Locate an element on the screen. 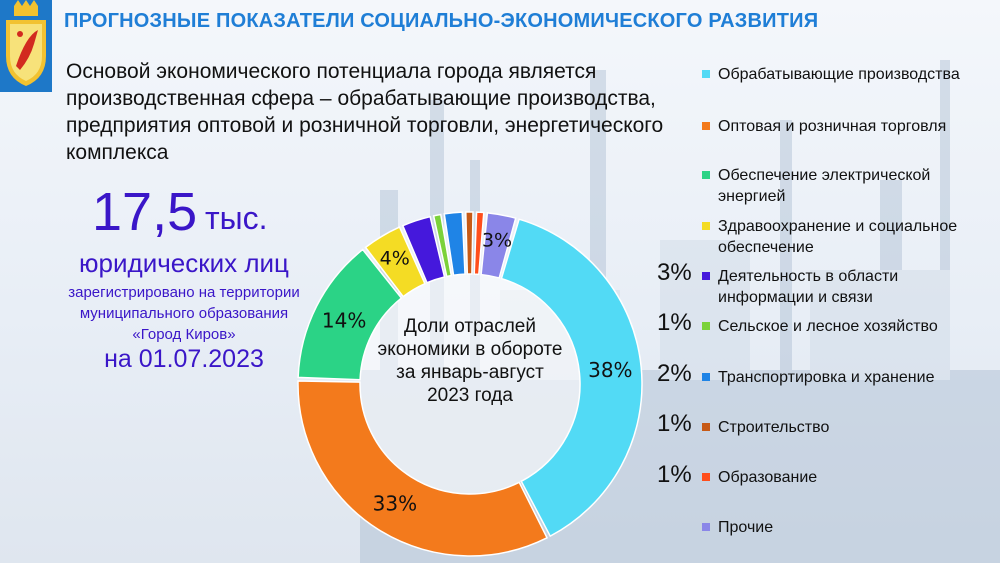 The image size is (1000, 563). legal-entities-noun: юридических лиц is located at coordinates (184, 263).